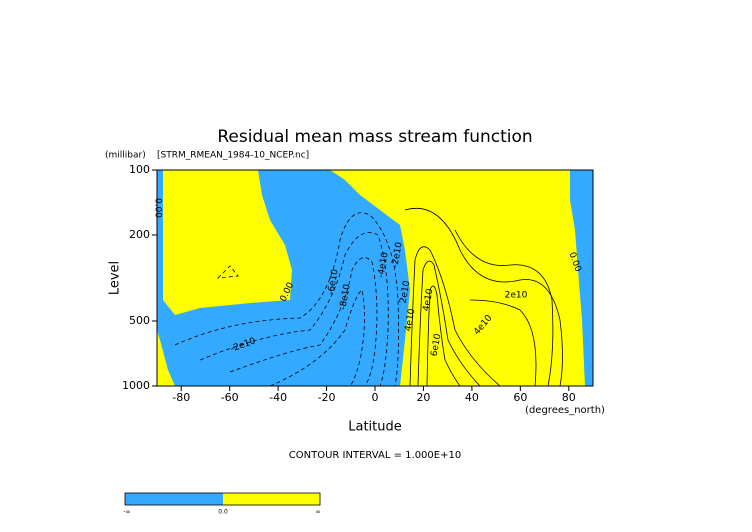  I want to click on x-tick-label: -60, so click(230, 397).